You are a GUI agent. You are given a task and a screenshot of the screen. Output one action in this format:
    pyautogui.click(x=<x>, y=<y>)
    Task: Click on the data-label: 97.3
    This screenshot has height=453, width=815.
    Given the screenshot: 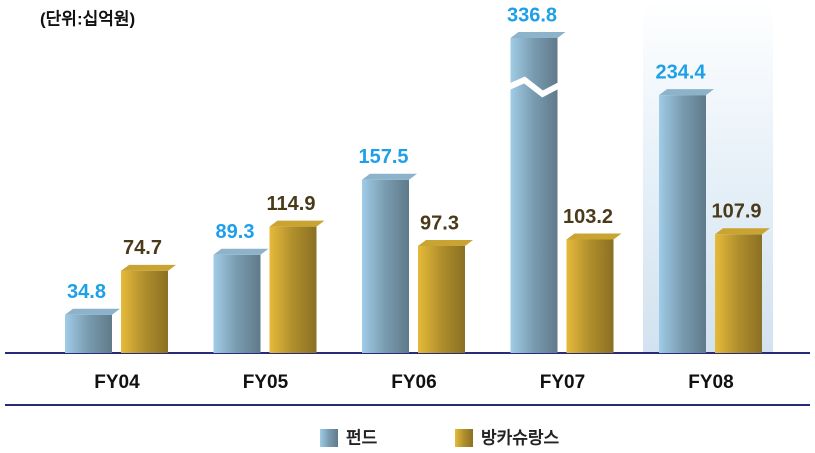 What is the action you would take?
    pyautogui.click(x=439, y=223)
    